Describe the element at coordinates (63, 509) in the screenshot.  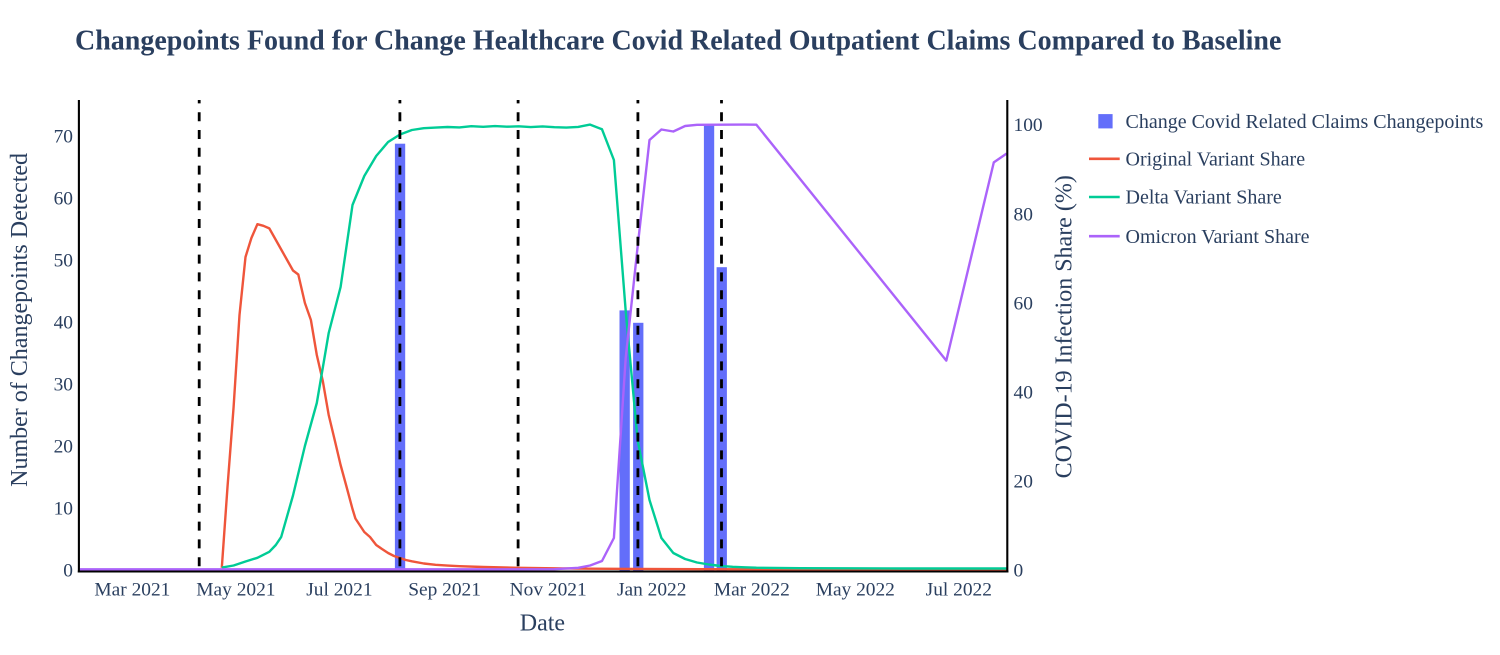
I see `svg-text: 10` at that location.